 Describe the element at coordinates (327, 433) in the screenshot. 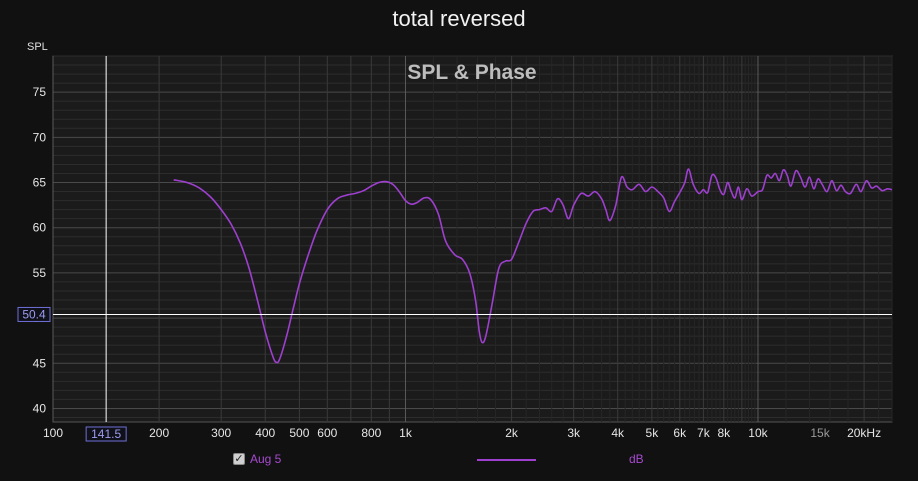

I see `x-tick-label: 600` at that location.